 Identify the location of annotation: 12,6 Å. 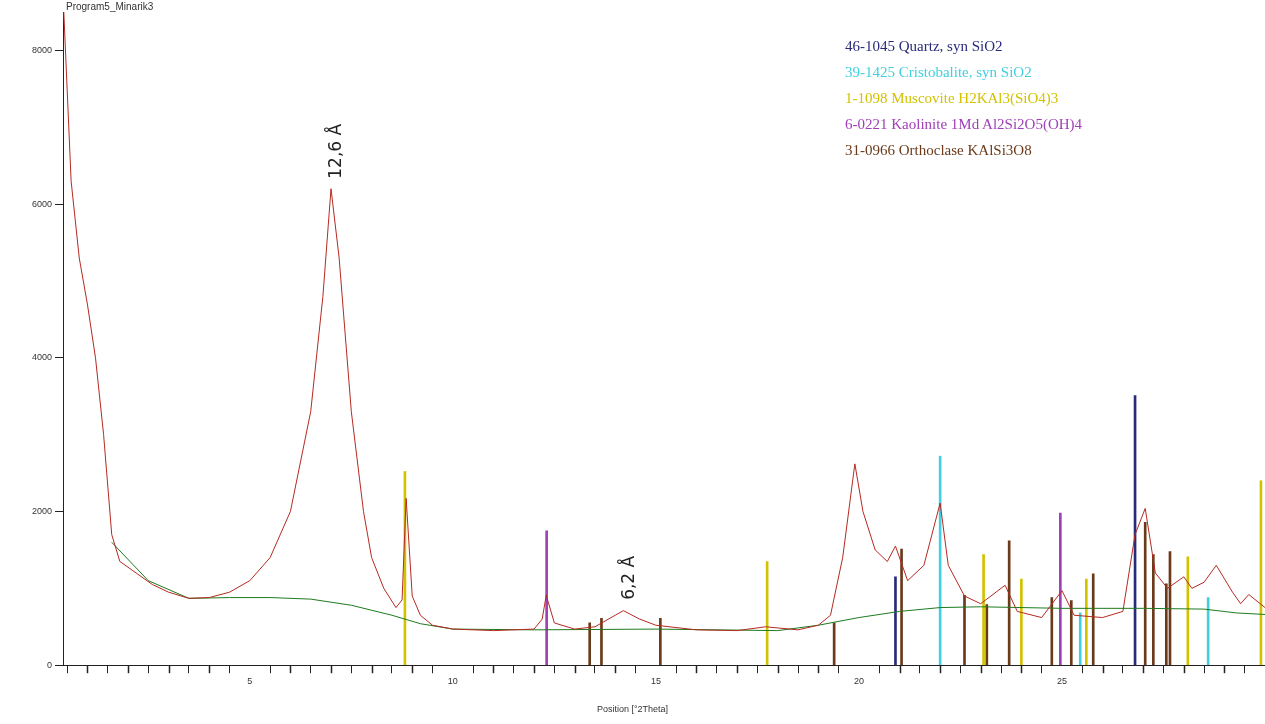
(335, 151).